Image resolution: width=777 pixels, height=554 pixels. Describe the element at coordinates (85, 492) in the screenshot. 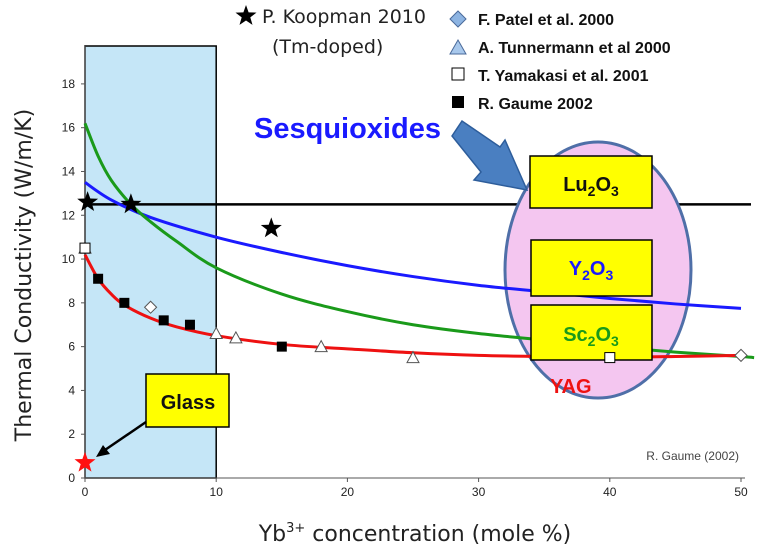

I see `x-tick-label: 0` at that location.